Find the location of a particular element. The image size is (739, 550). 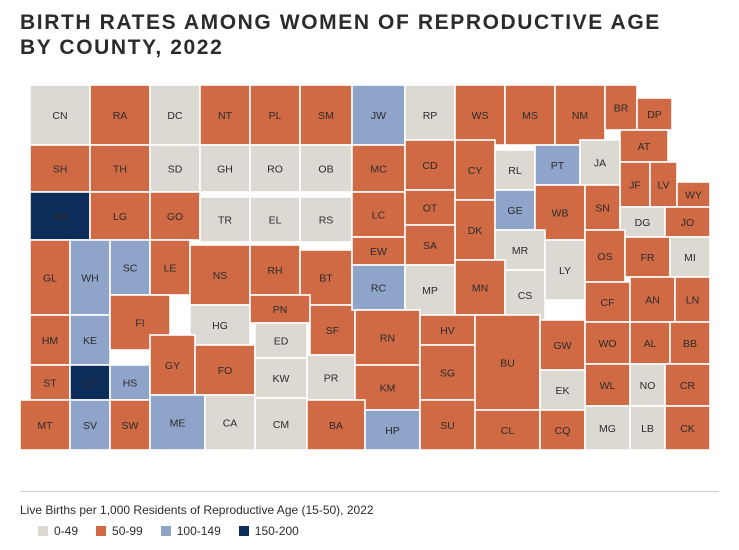

county-label-bt: BT is located at coordinates (326, 278).